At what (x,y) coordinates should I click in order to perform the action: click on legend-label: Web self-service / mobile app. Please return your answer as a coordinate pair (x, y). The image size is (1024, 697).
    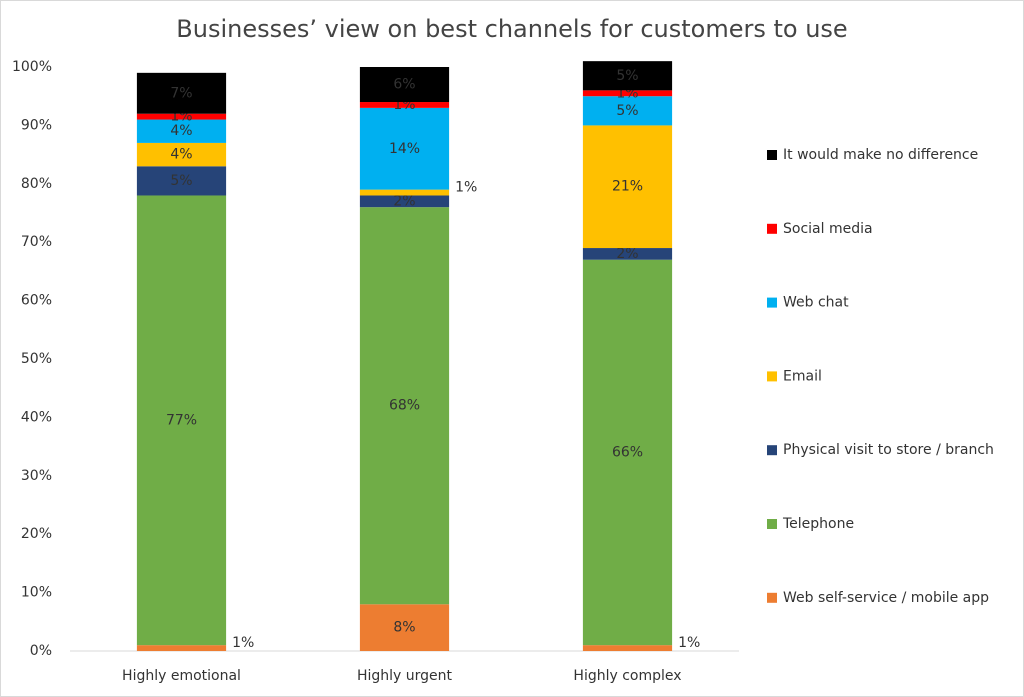
    Looking at the image, I should click on (886, 598).